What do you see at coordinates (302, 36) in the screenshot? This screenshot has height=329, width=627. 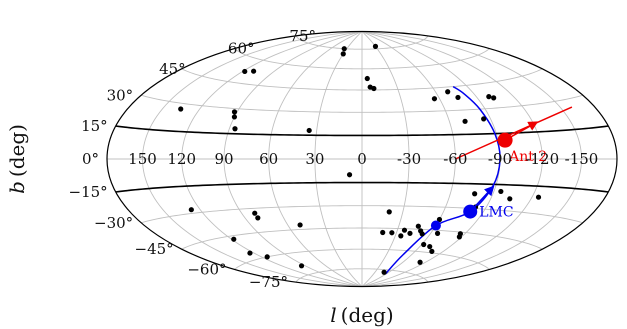 I see `y-tick-label: 75°` at bounding box center [302, 36].